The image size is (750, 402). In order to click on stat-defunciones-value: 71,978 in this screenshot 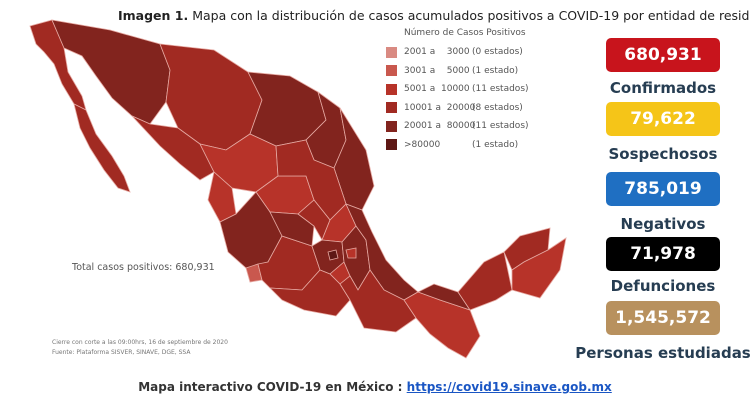, I will do `click(663, 254)`.